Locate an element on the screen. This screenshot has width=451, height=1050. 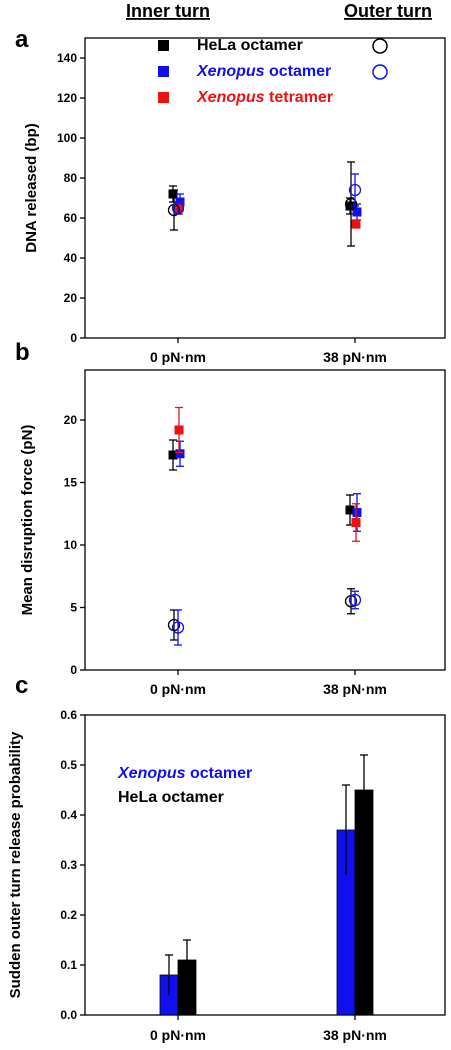
outer-turn-header: Outer turn is located at coordinates (388, 11).